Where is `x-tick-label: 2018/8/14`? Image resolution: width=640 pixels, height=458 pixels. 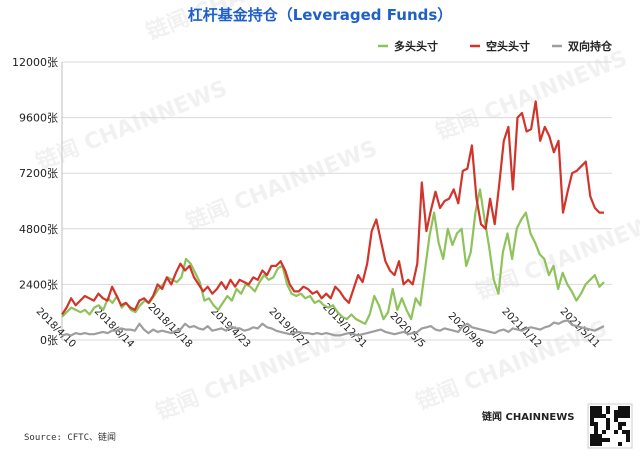 x-tick-label: 2018/8/14 is located at coordinates (114, 328).